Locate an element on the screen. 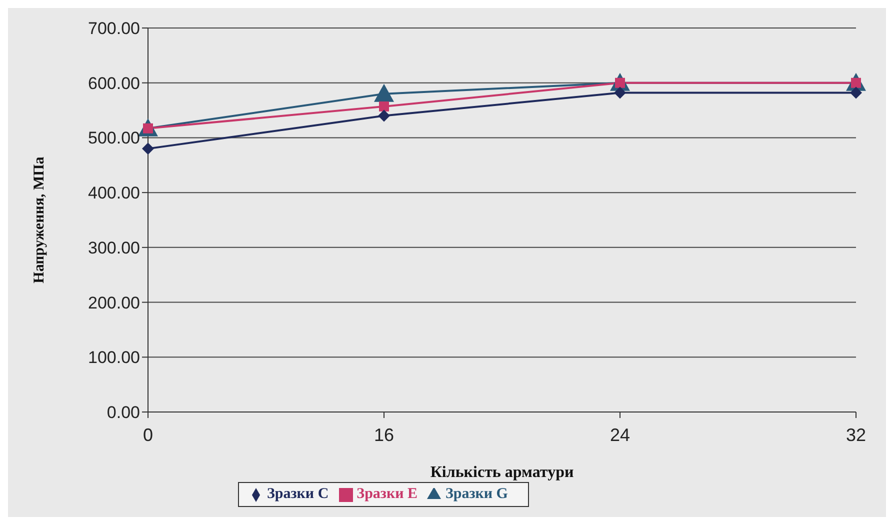 Image resolution: width=894 pixels, height=525 pixels. y-tick-label: 400.00 is located at coordinates (114, 193).